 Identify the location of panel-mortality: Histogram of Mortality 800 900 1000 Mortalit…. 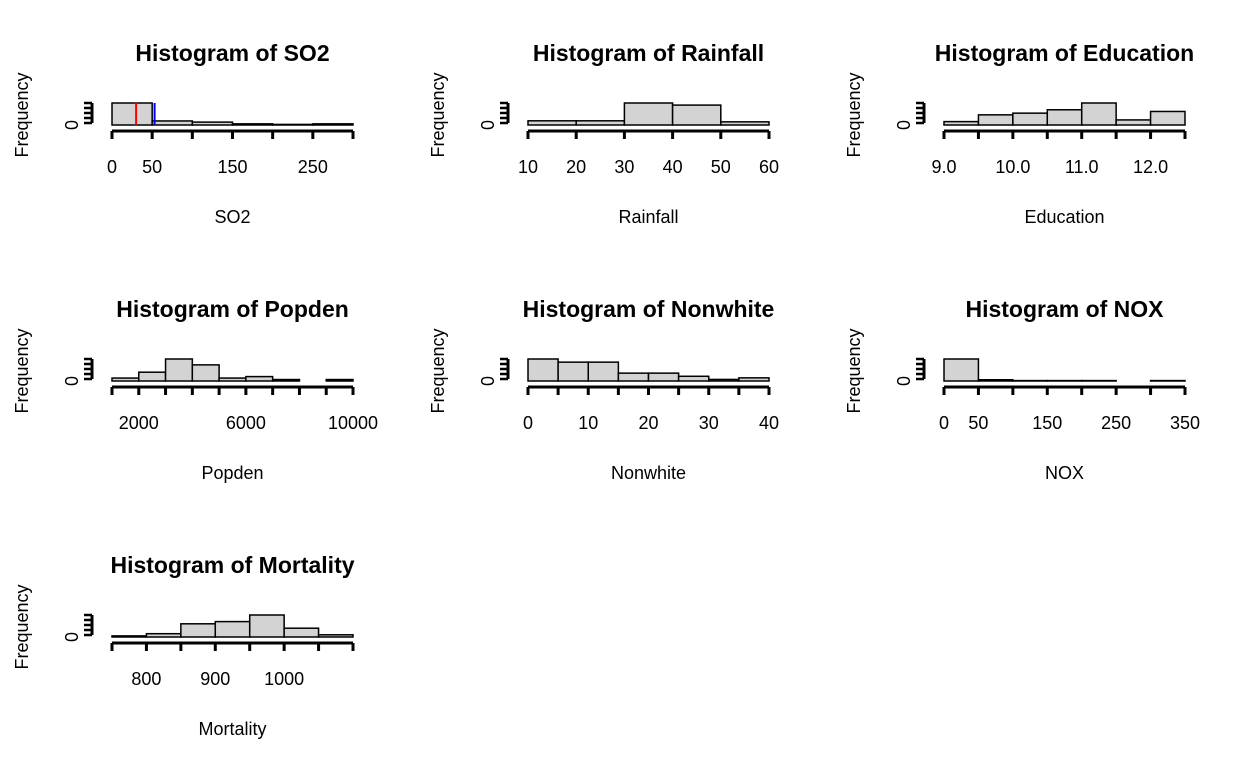
(183, 645).